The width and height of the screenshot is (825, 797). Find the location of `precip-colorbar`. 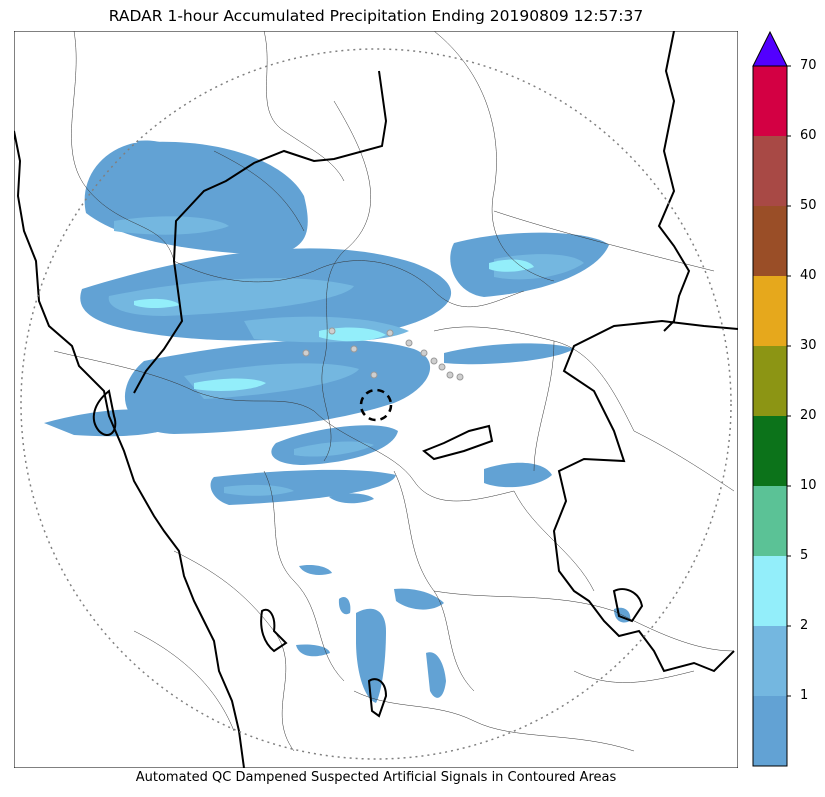

precip-colorbar is located at coordinates (771, 398).